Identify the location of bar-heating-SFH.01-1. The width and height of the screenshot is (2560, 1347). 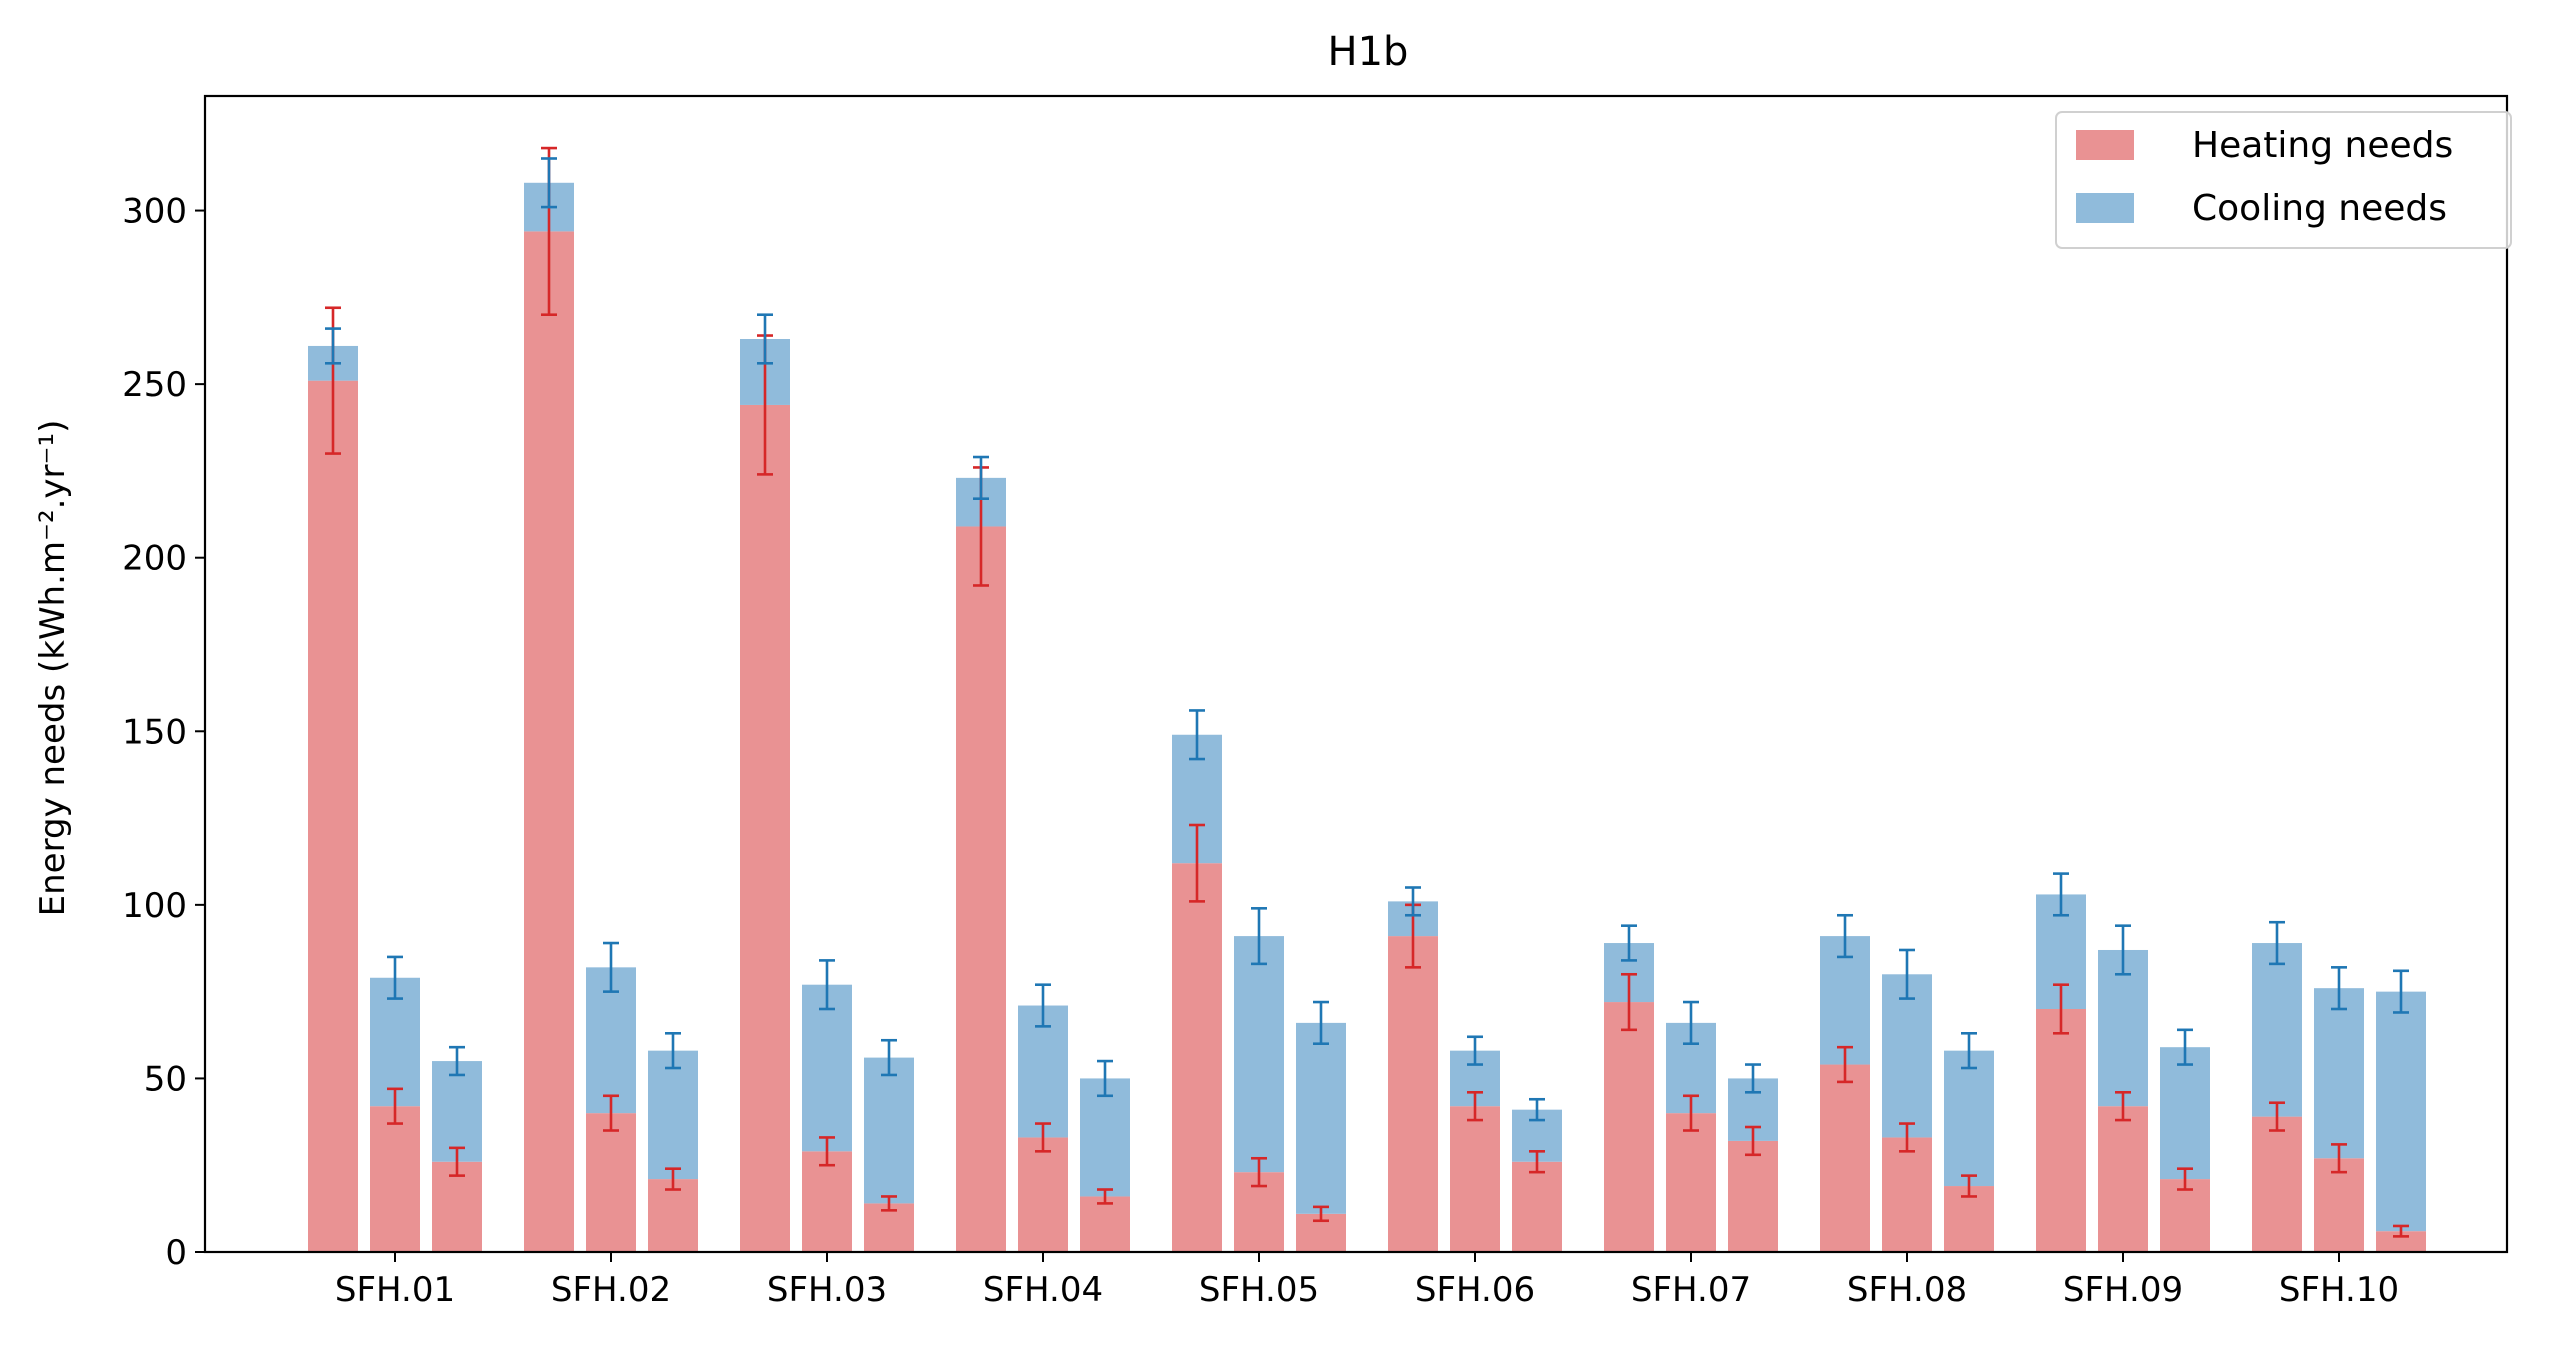
(333, 816).